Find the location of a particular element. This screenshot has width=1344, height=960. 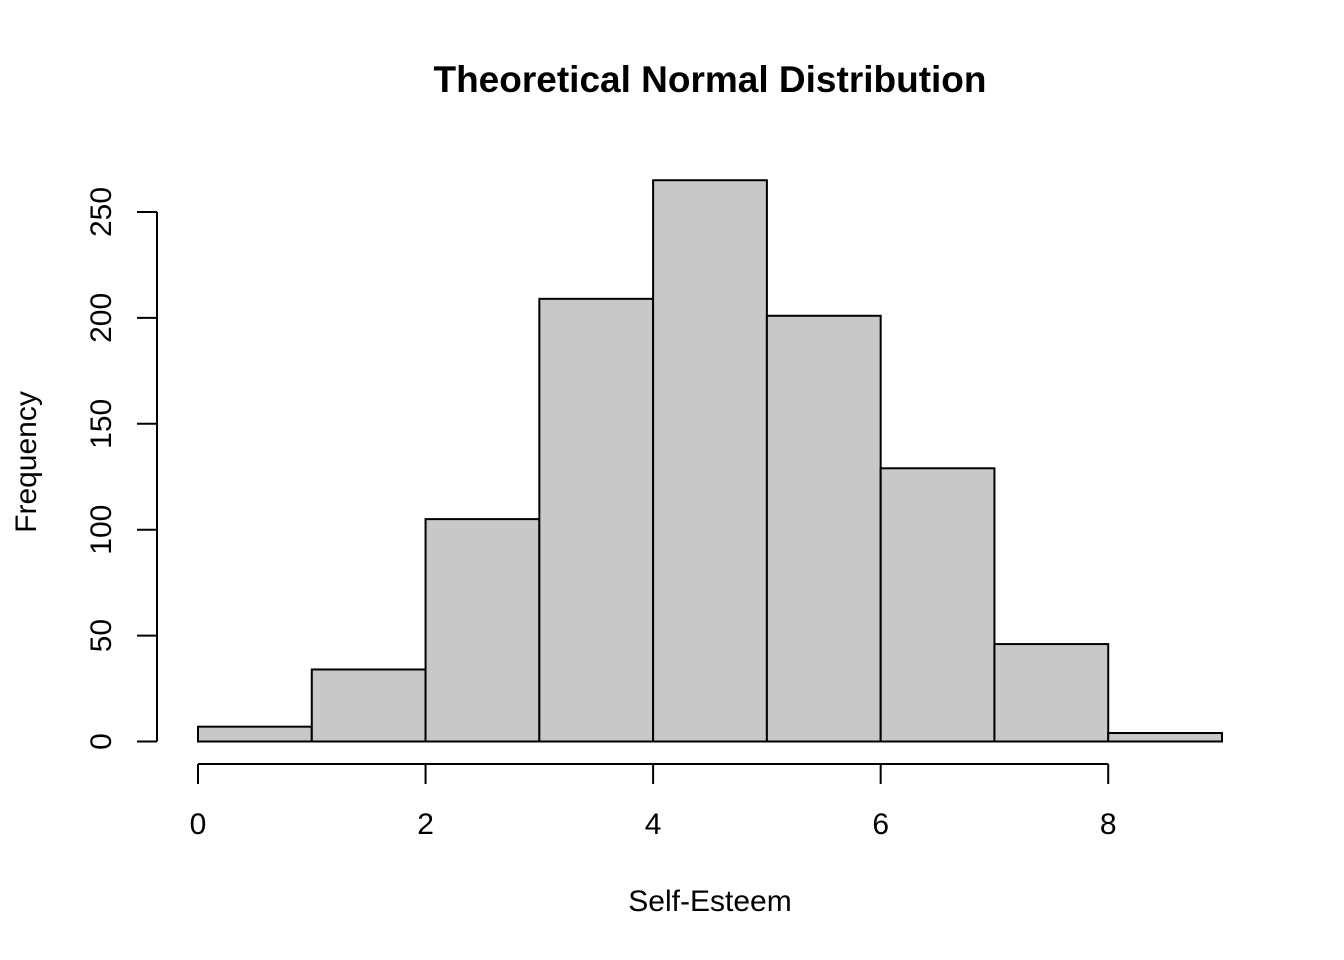

y-tick-label: 150 is located at coordinates (101, 424).